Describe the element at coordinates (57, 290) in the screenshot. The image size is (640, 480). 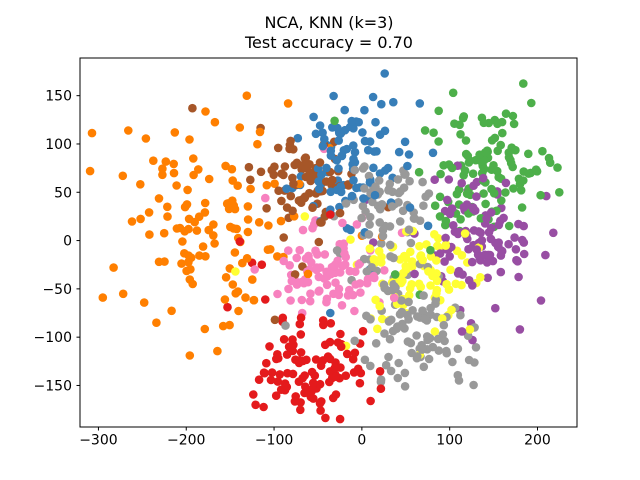
I see `y-tick-label: −50` at that location.